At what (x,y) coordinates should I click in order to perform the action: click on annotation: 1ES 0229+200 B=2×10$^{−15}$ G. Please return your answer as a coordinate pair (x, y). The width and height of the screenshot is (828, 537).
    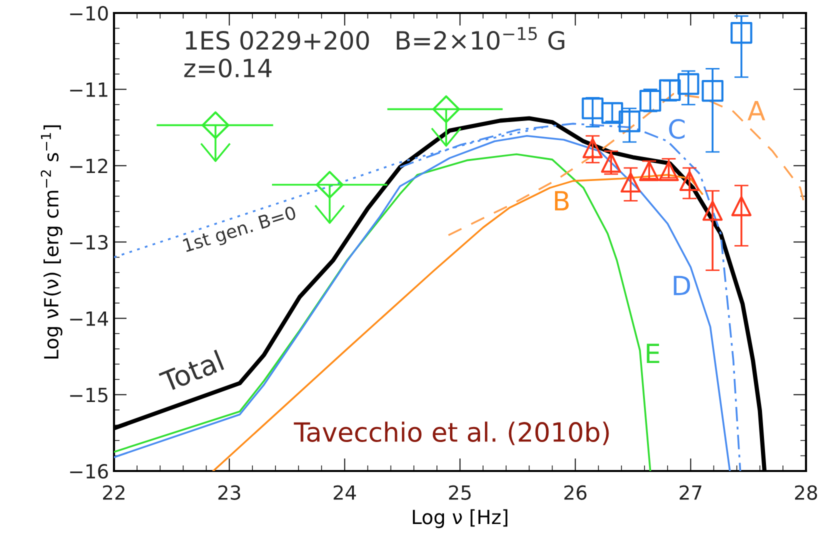
    Looking at the image, I should click on (375, 38).